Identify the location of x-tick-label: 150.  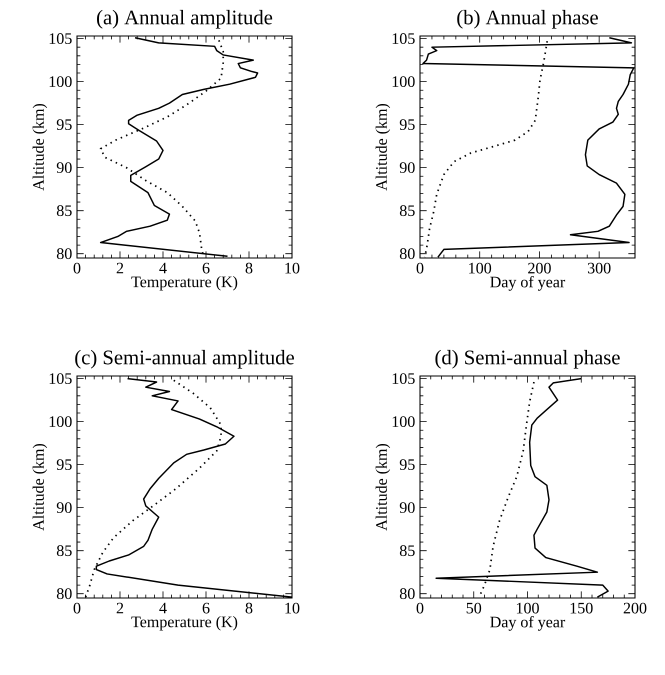
(581, 608).